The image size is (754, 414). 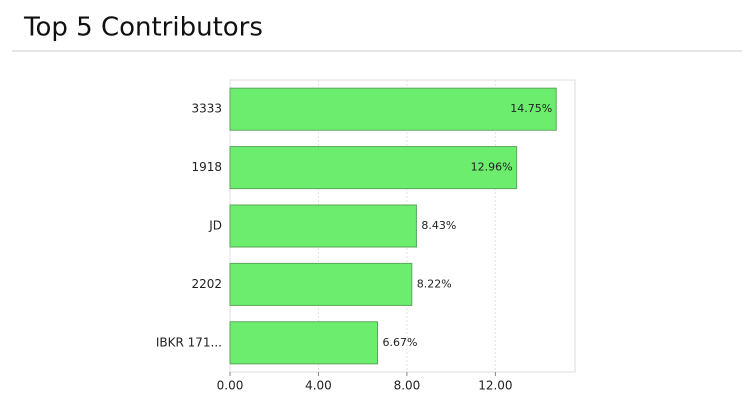 I want to click on x-tick-label: 4.00, so click(x=318, y=386).